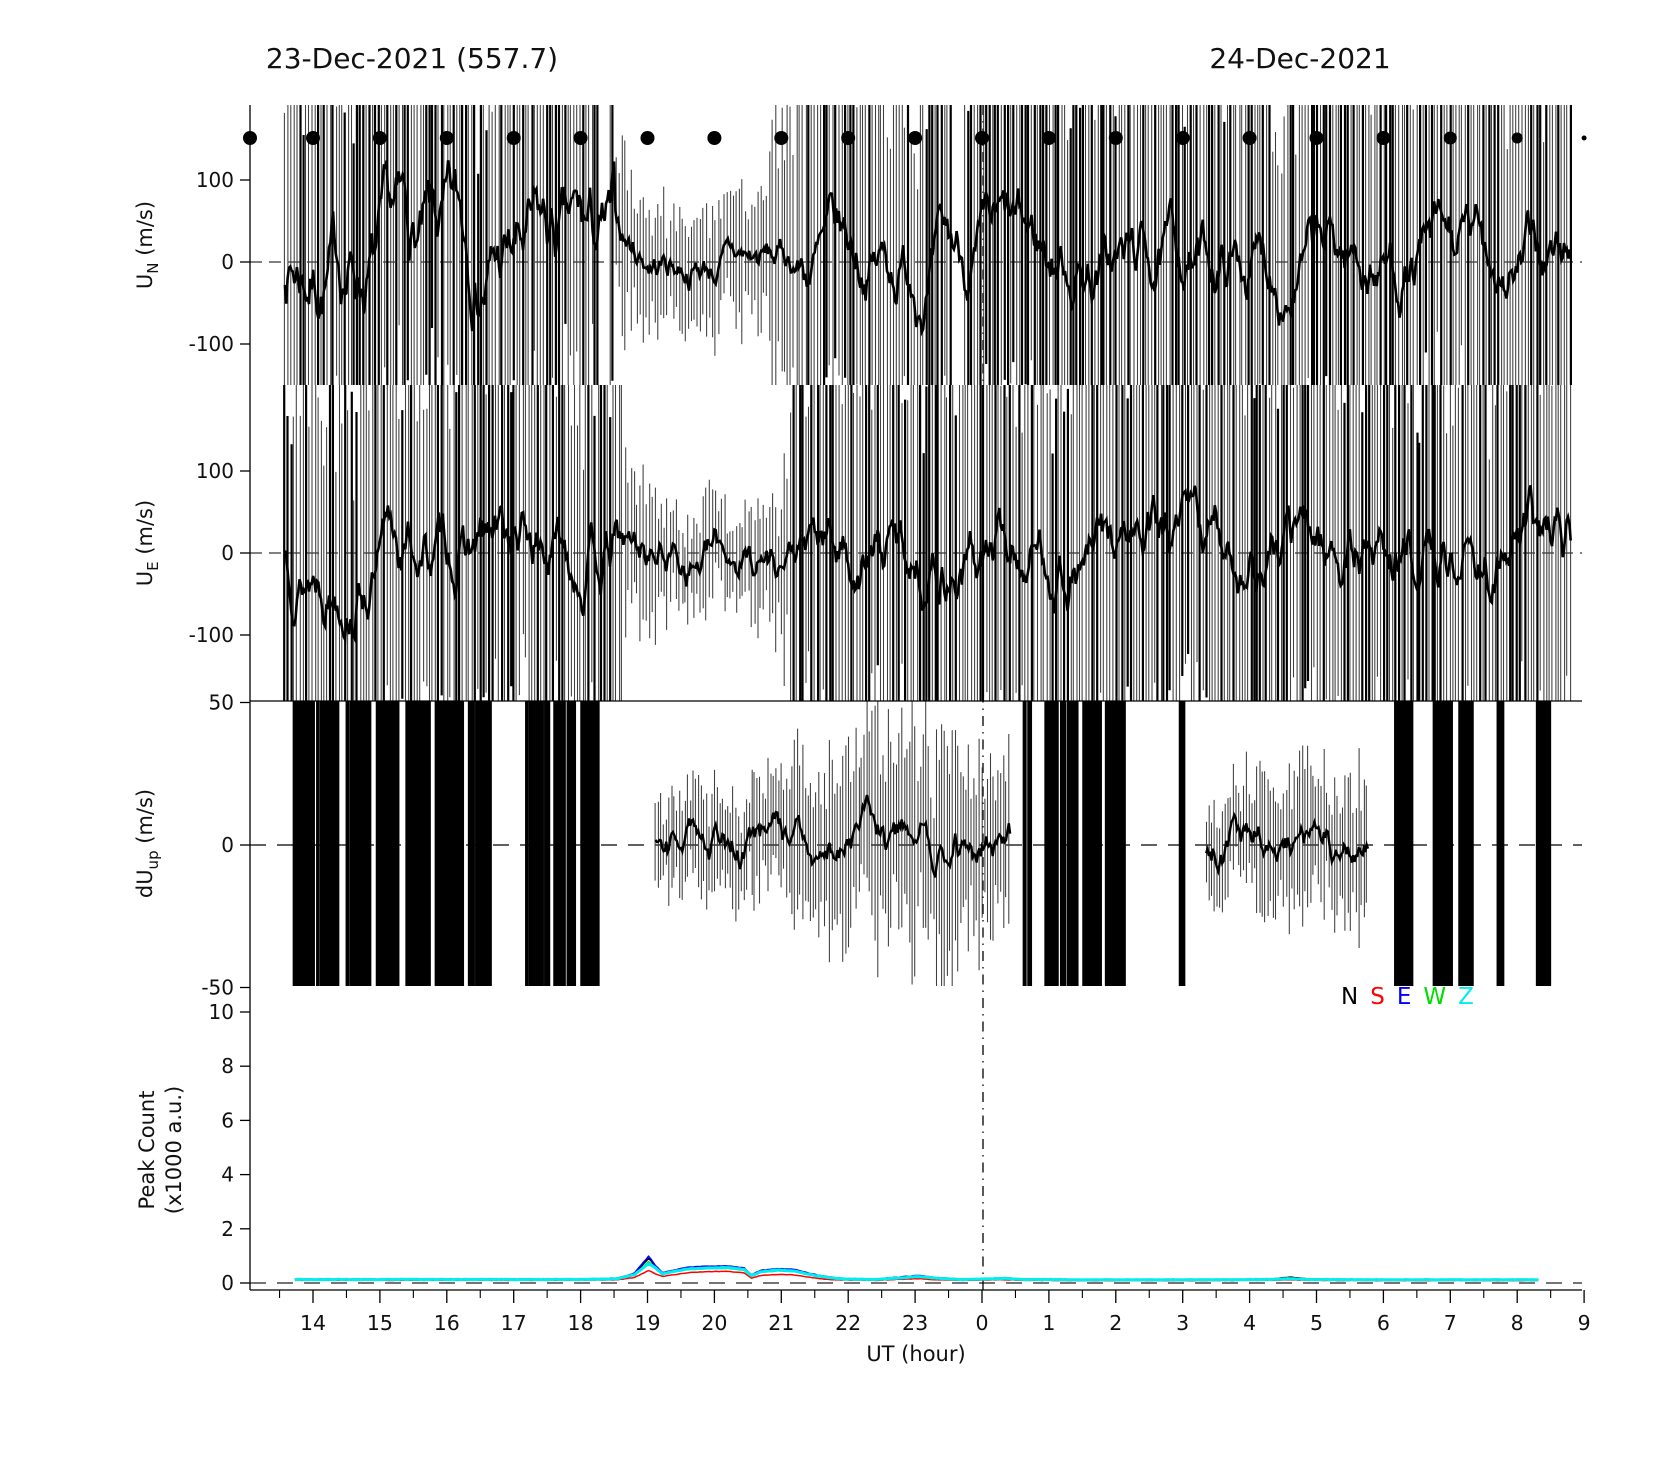  Describe the element at coordinates (227, 1229) in the screenshot. I see `y-tick-label: 2` at that location.